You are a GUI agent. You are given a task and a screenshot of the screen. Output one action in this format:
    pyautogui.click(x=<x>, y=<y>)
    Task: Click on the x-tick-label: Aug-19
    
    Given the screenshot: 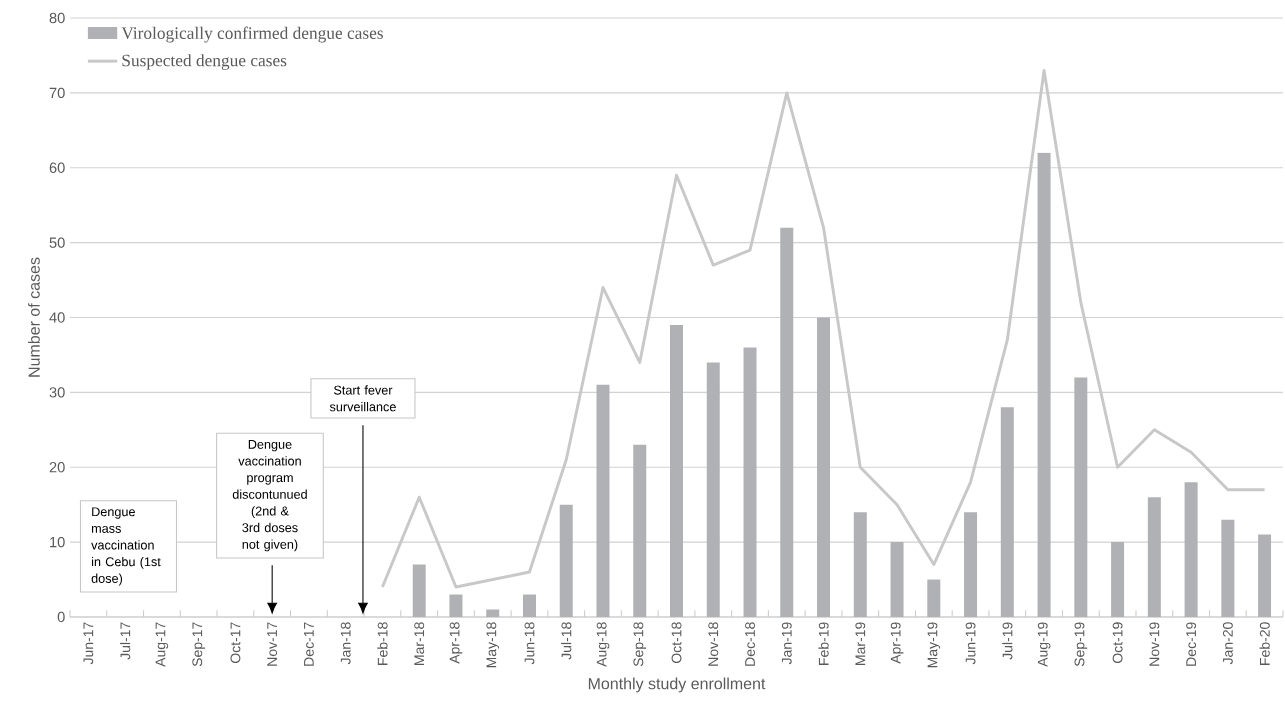 What is the action you would take?
    pyautogui.click(x=1044, y=644)
    